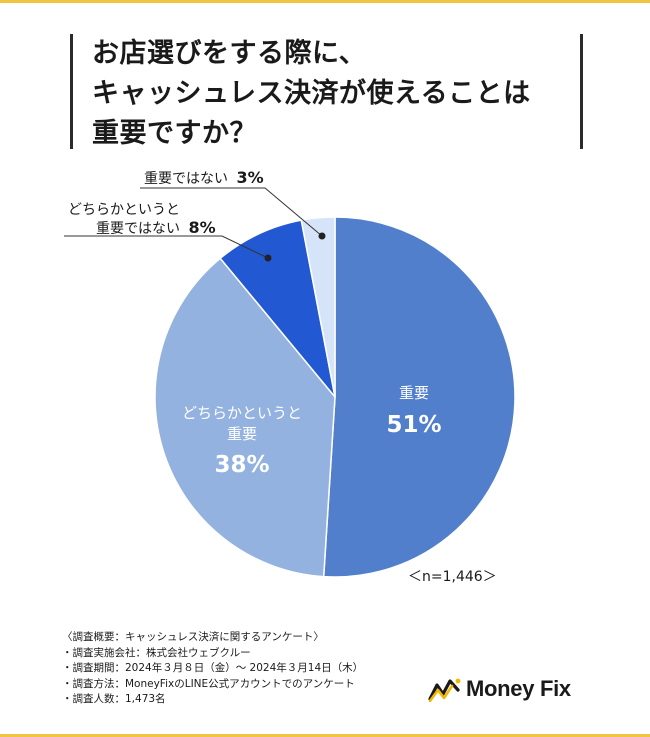  I want to click on label-somewhat-not-important-name: 重要ではない, so click(138, 229).